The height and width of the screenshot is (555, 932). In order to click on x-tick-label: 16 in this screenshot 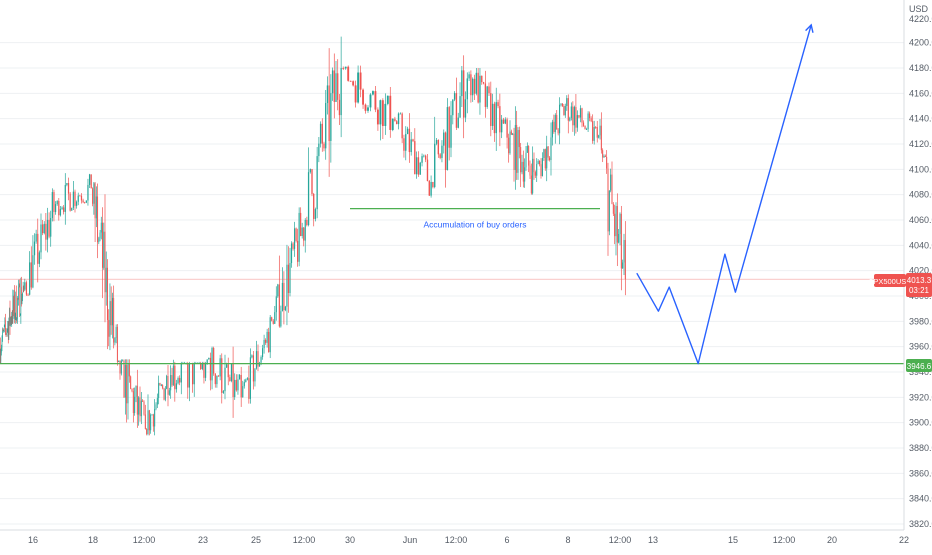, I will do `click(33, 540)`.